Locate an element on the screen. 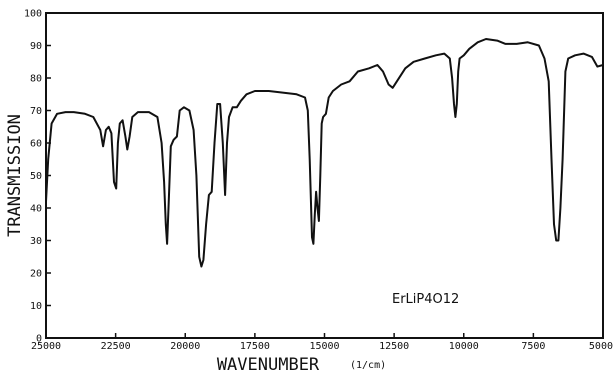 The image size is (613, 376). x-tick-label: 25000 is located at coordinates (46, 346).